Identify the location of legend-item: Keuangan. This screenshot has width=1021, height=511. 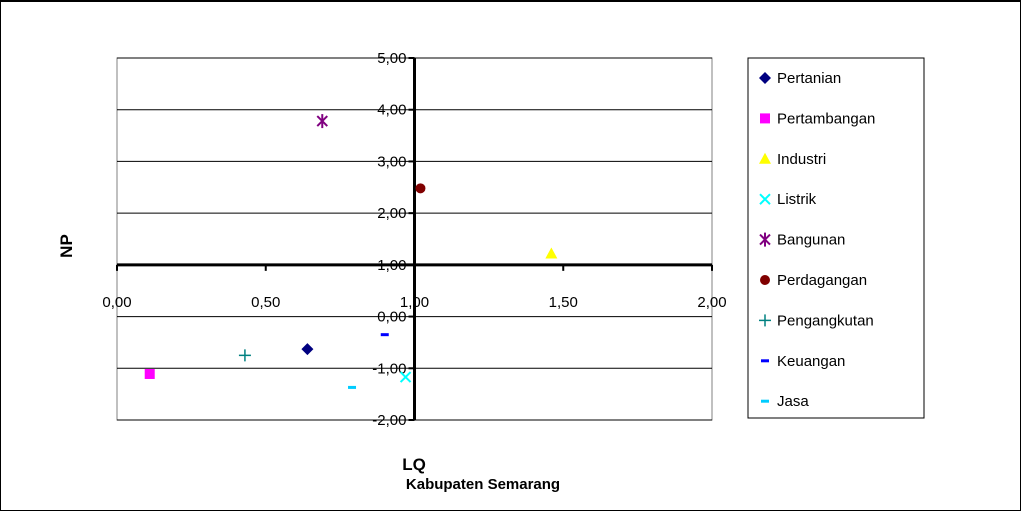
(803, 361).